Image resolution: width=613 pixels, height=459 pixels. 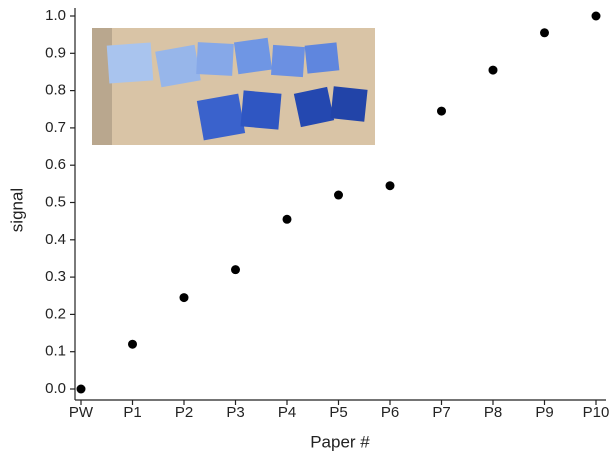 I want to click on x-tick-label: P3, so click(x=235, y=412).